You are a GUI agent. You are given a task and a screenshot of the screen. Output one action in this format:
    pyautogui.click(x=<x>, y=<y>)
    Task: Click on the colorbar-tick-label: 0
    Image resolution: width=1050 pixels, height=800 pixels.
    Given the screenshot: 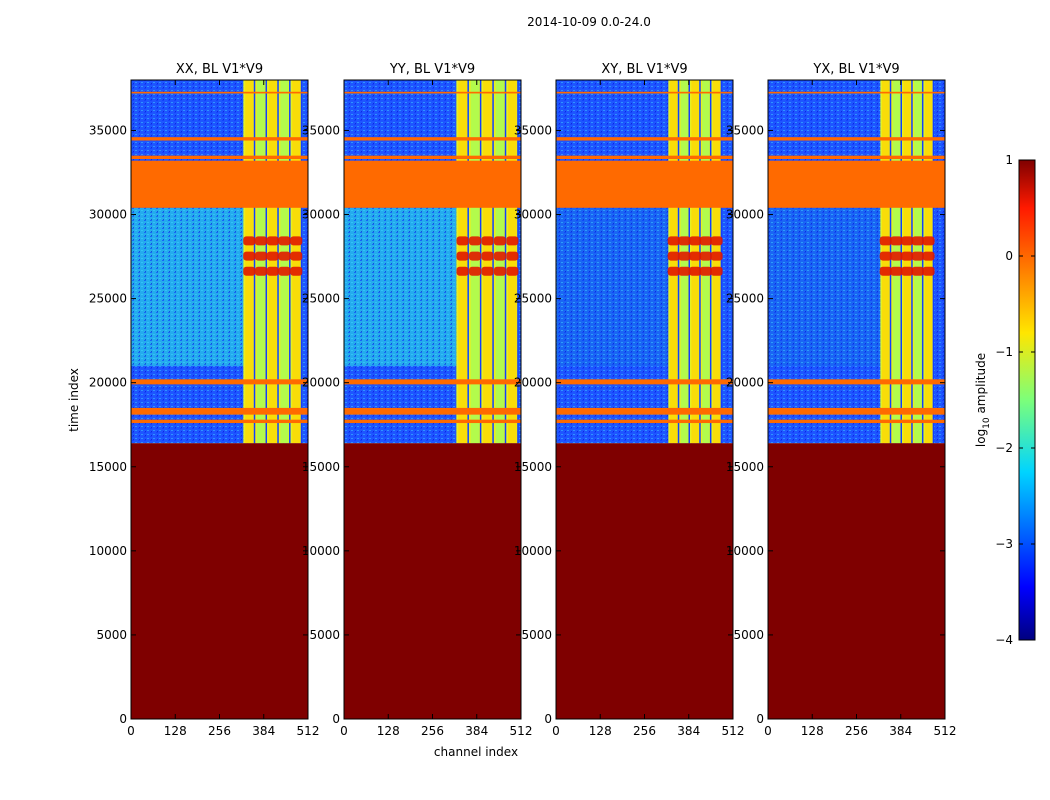 What is the action you would take?
    pyautogui.click(x=1009, y=256)
    